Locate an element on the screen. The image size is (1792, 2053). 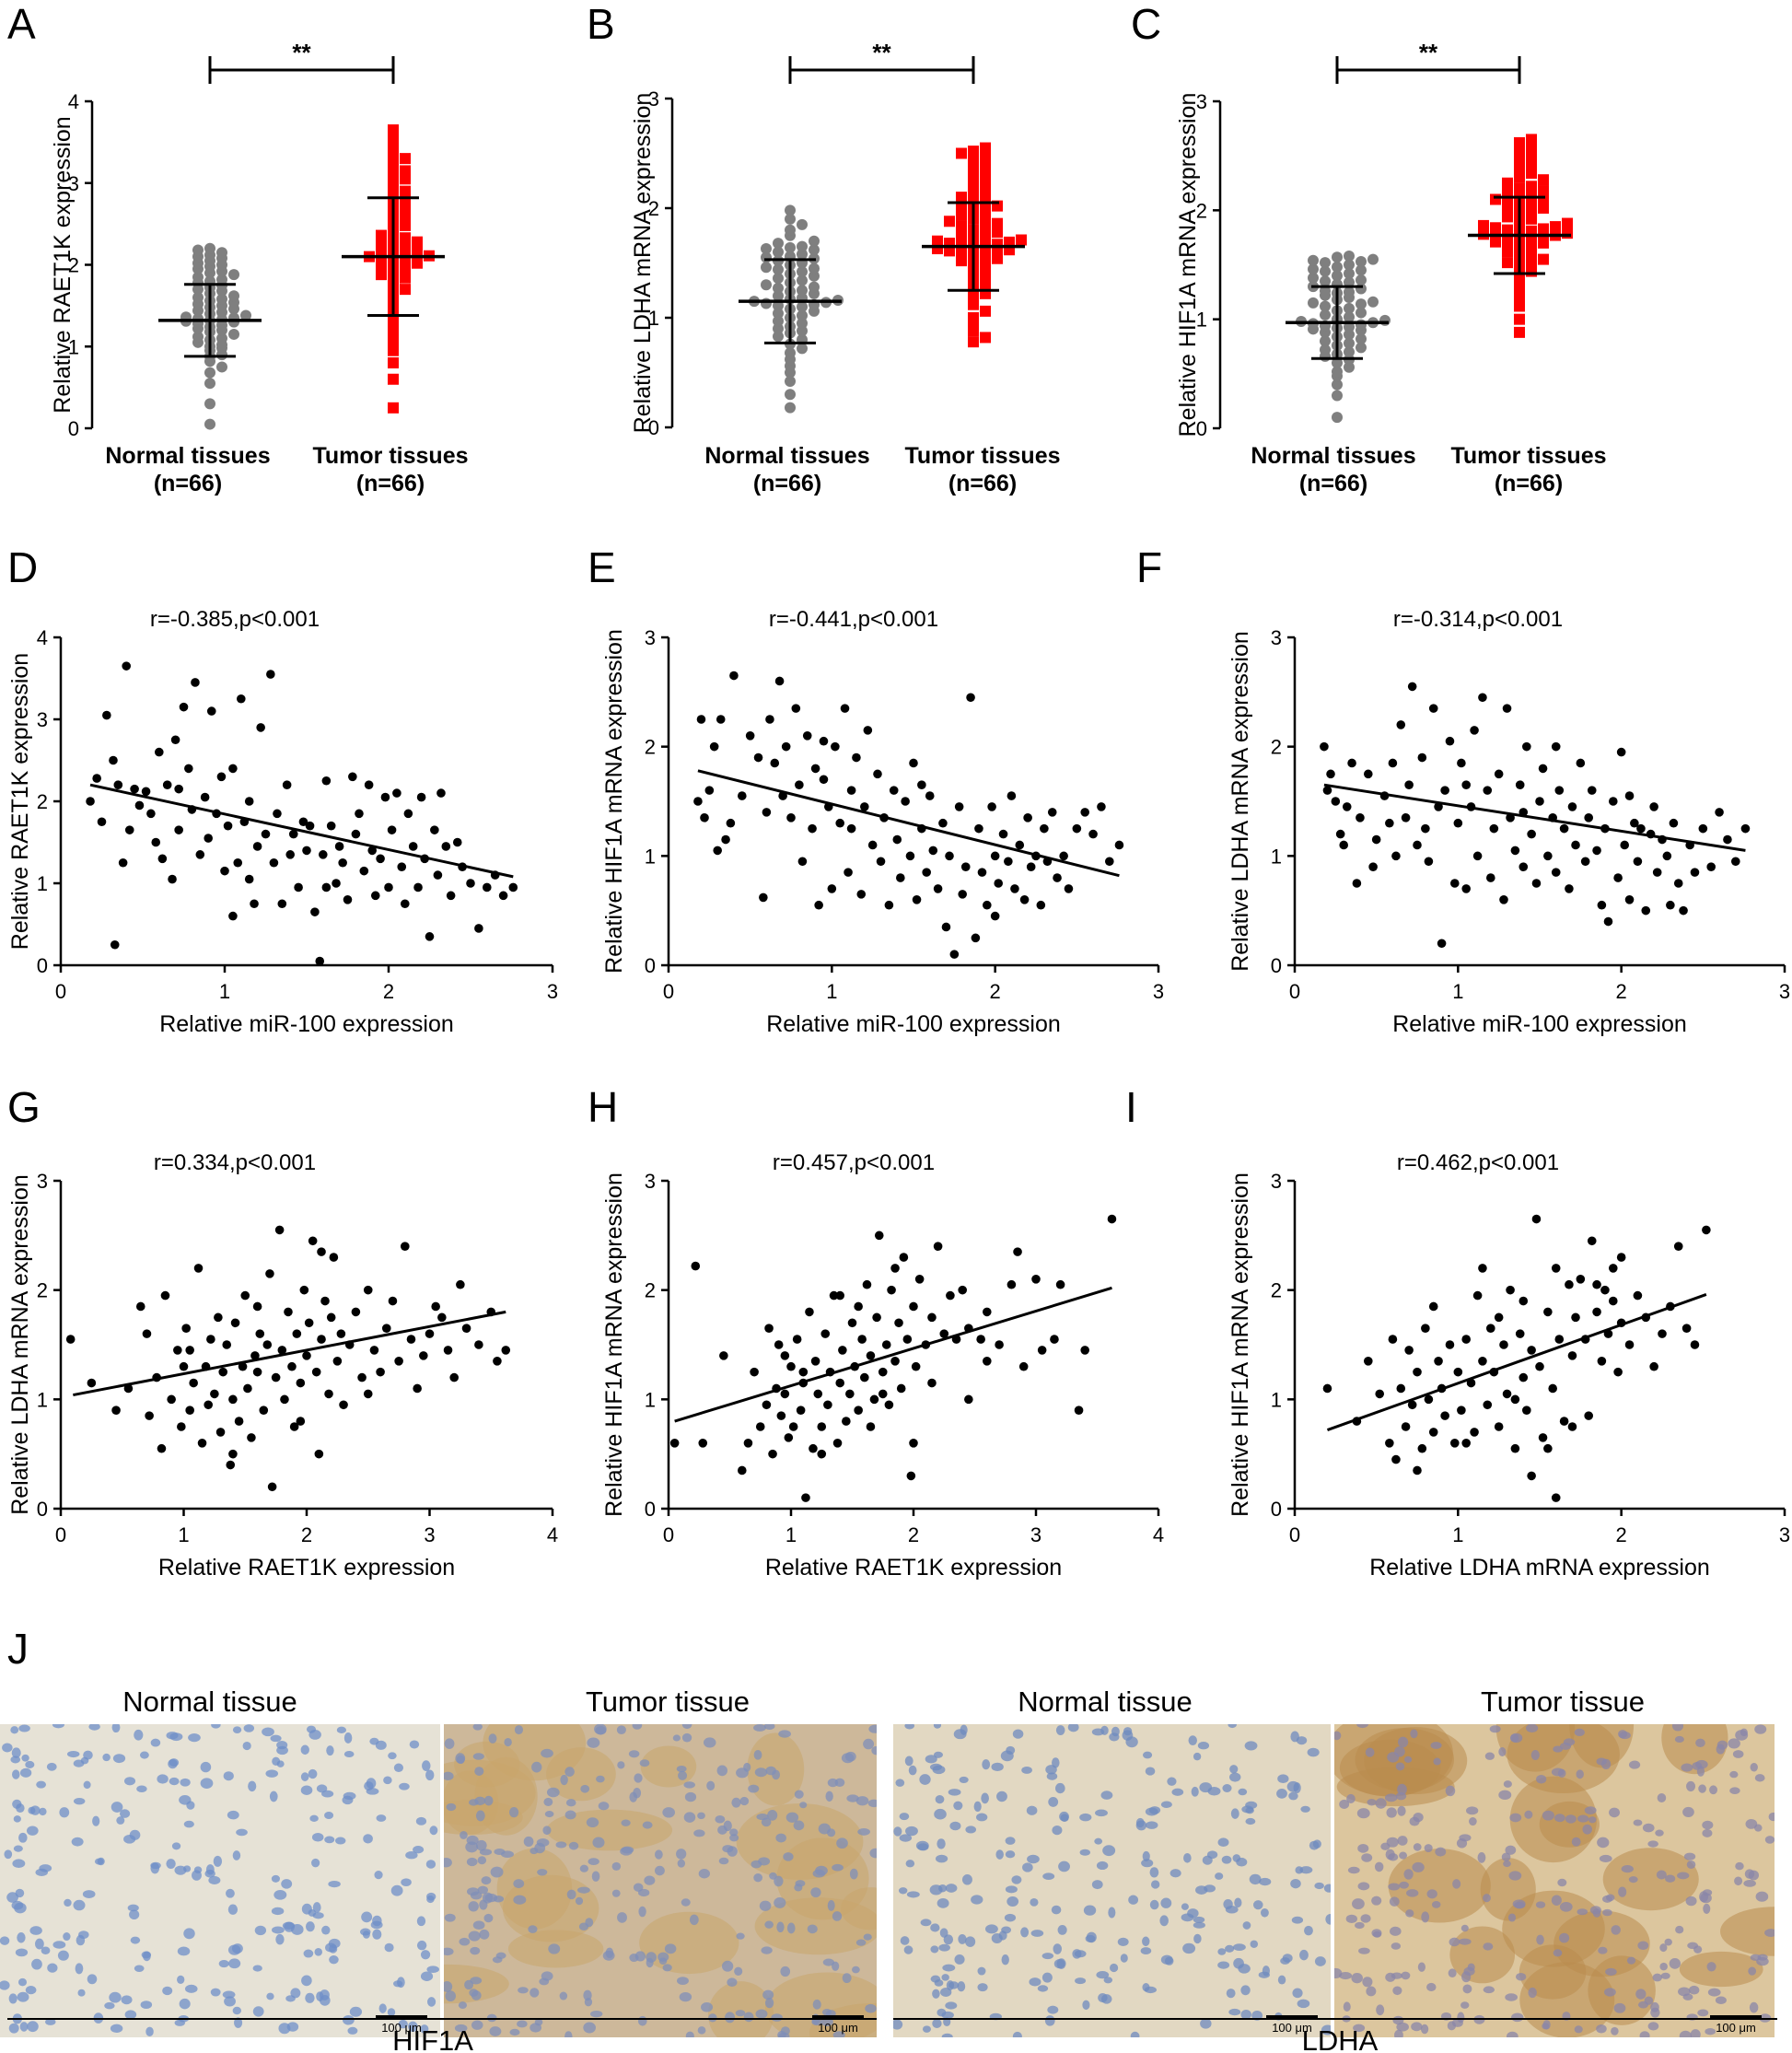
y-tick-label: 3 is located at coordinates (1276, 637).